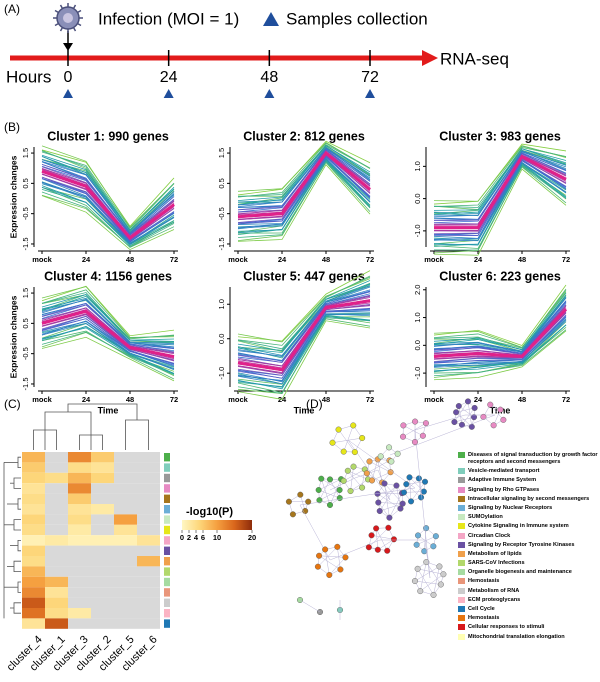 This screenshot has height=682, width=600. I want to click on legend-entry: ECM proteoglycans, so click(528, 600).